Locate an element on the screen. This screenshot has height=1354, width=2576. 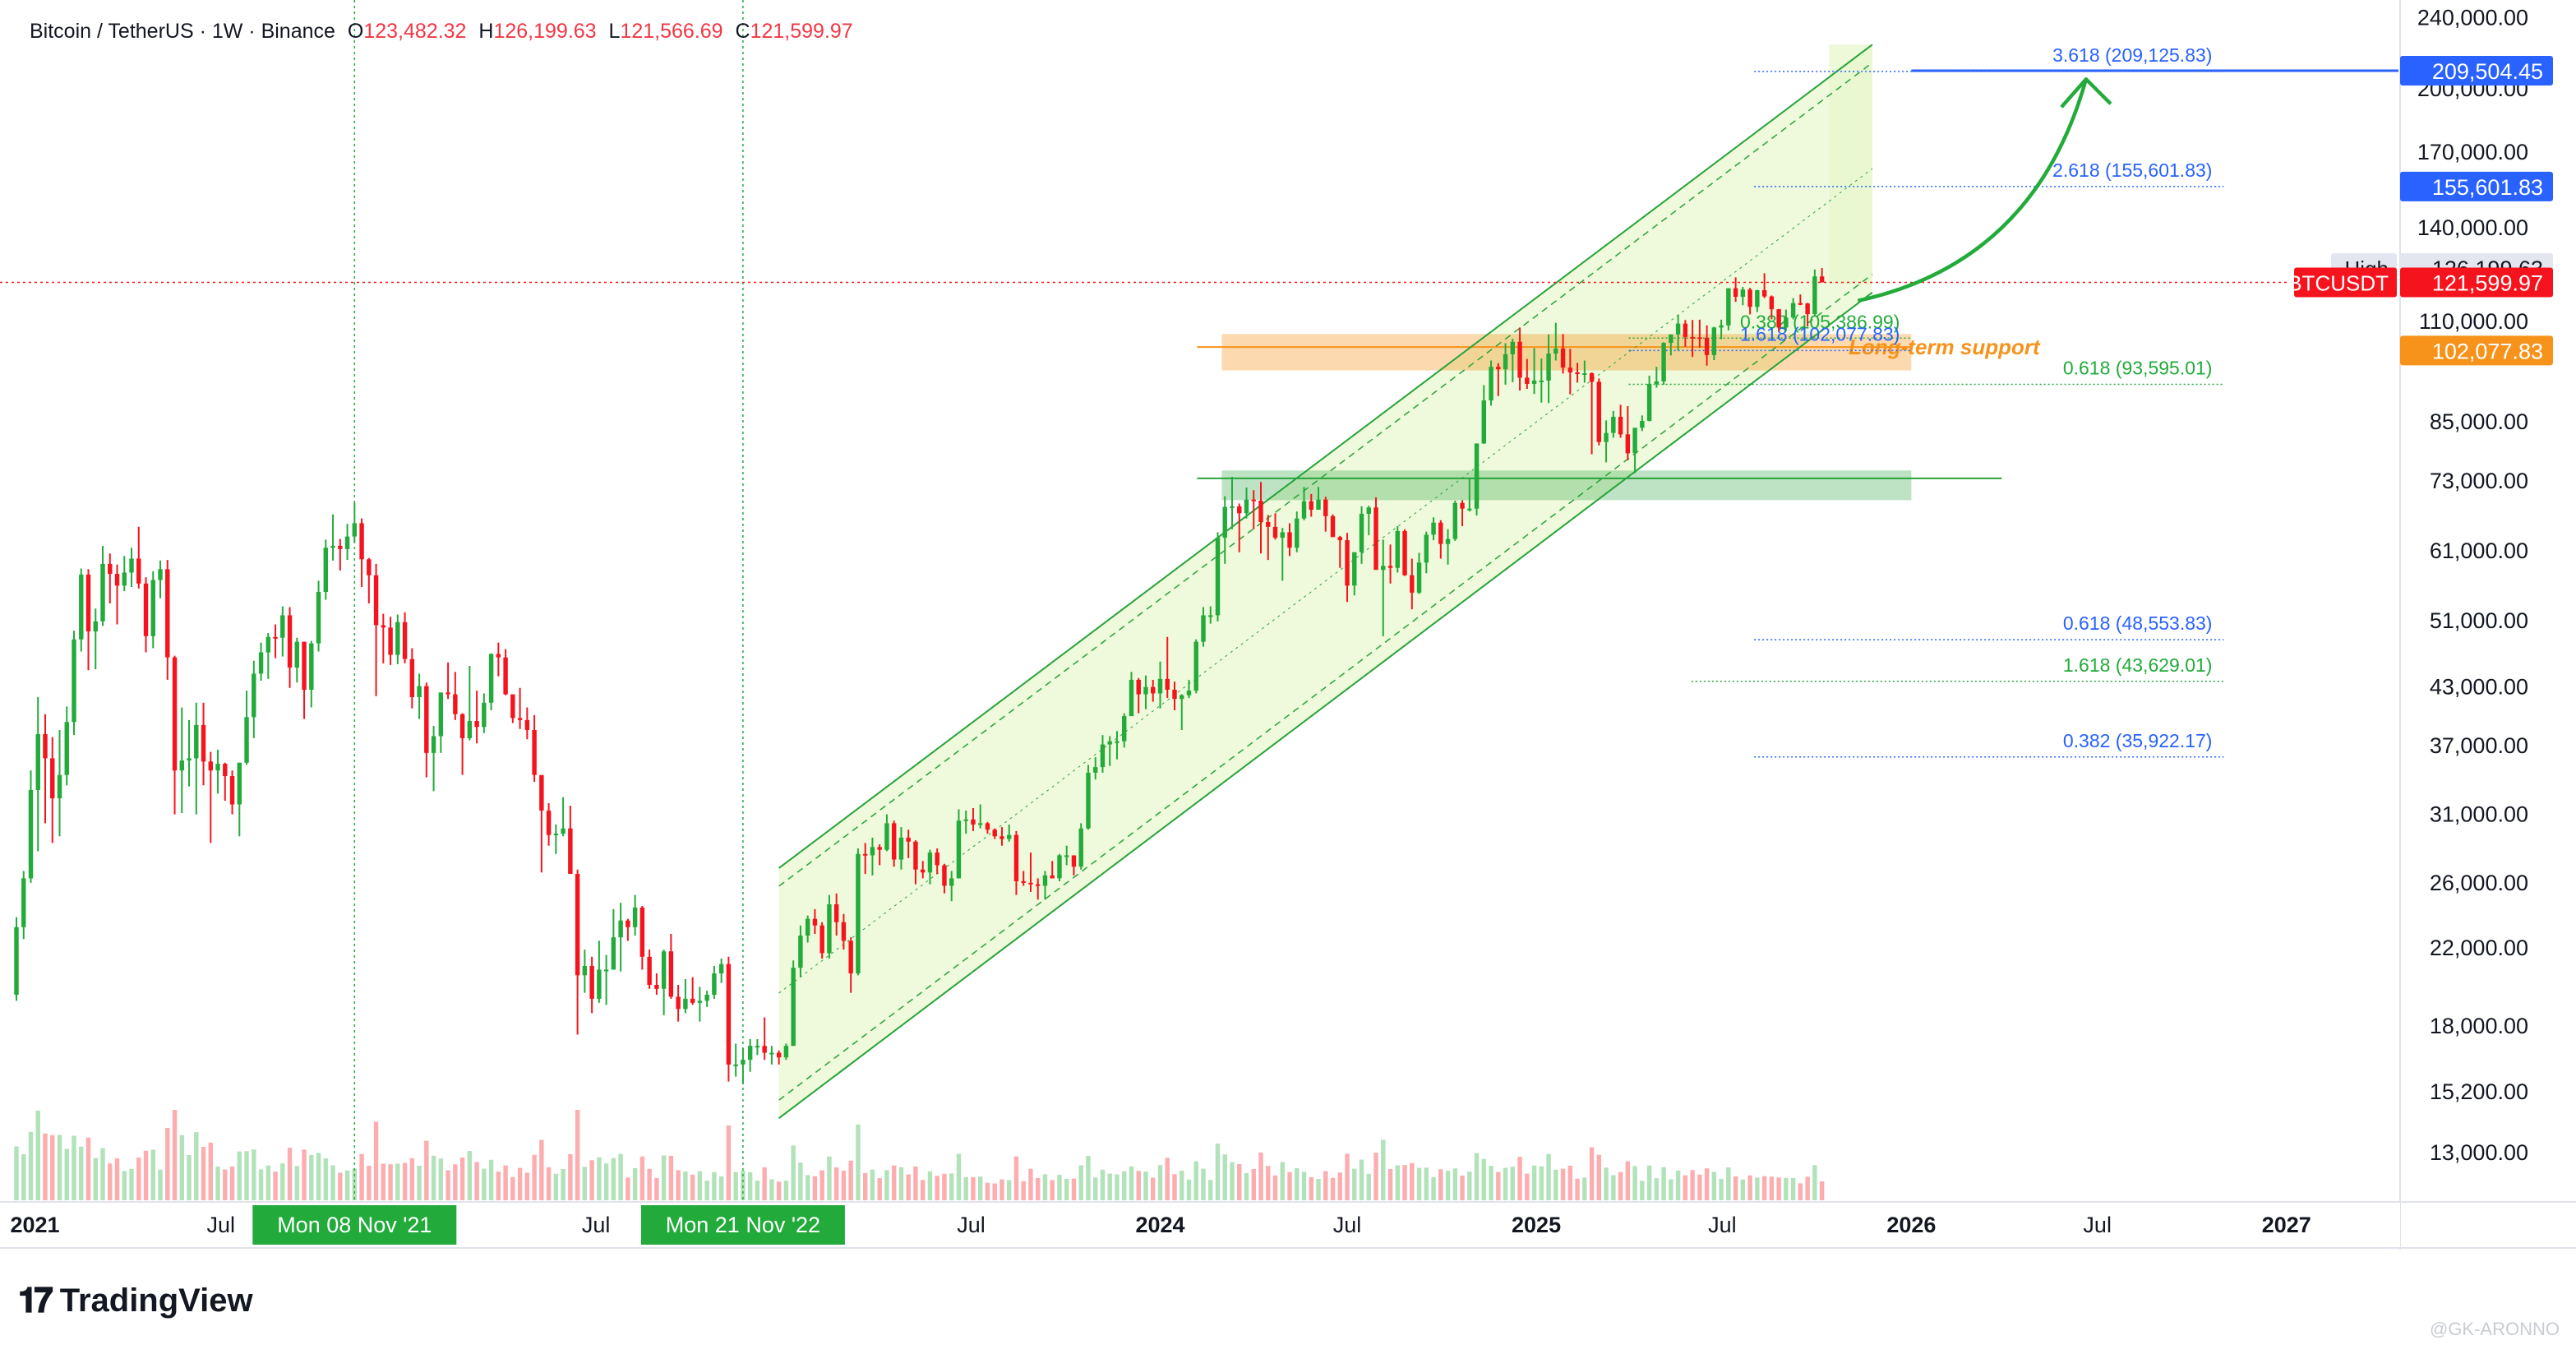
tradingview-brand: 𝟏𝟕 TradingView is located at coordinates (135, 1301).